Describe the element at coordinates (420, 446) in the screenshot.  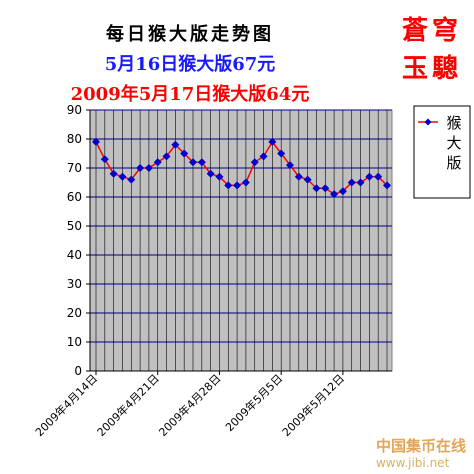
I see `watermark-name: 中国集币在线` at that location.